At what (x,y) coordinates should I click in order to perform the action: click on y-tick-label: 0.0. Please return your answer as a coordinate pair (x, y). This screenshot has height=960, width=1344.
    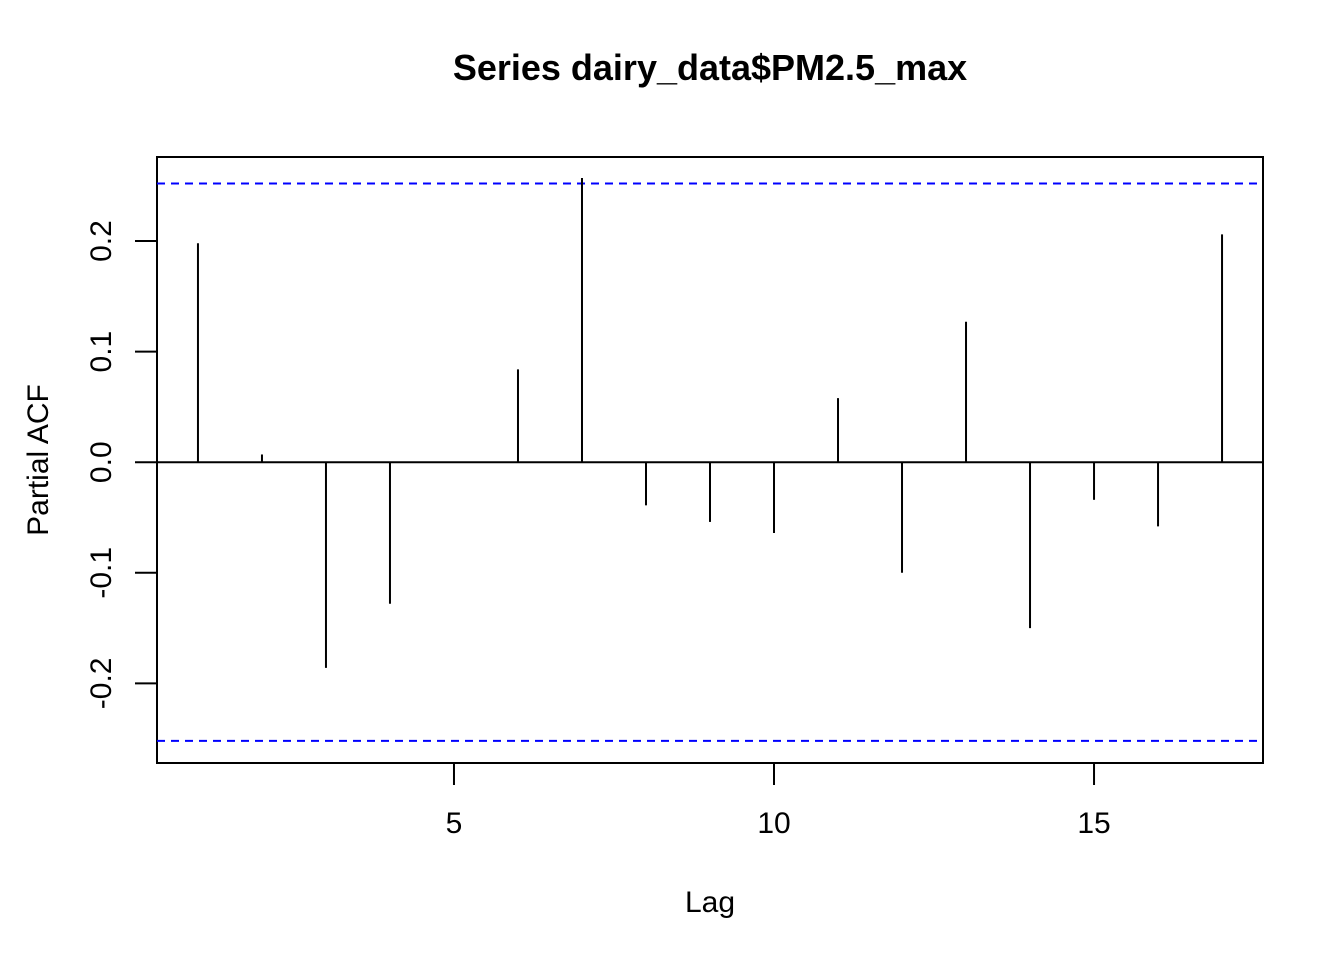
    Looking at the image, I should click on (101, 462).